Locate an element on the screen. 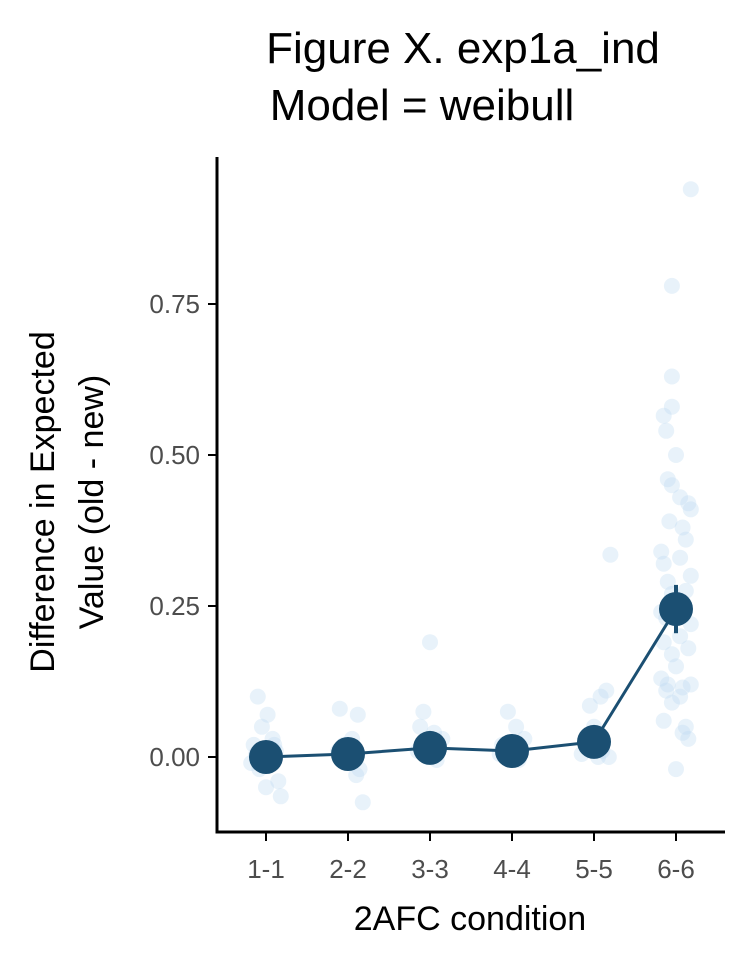 This screenshot has height=963, width=750. x-axis-ticks: 1-1 2-2 3-3 4-4 5-5 6-6 is located at coordinates (471, 858).